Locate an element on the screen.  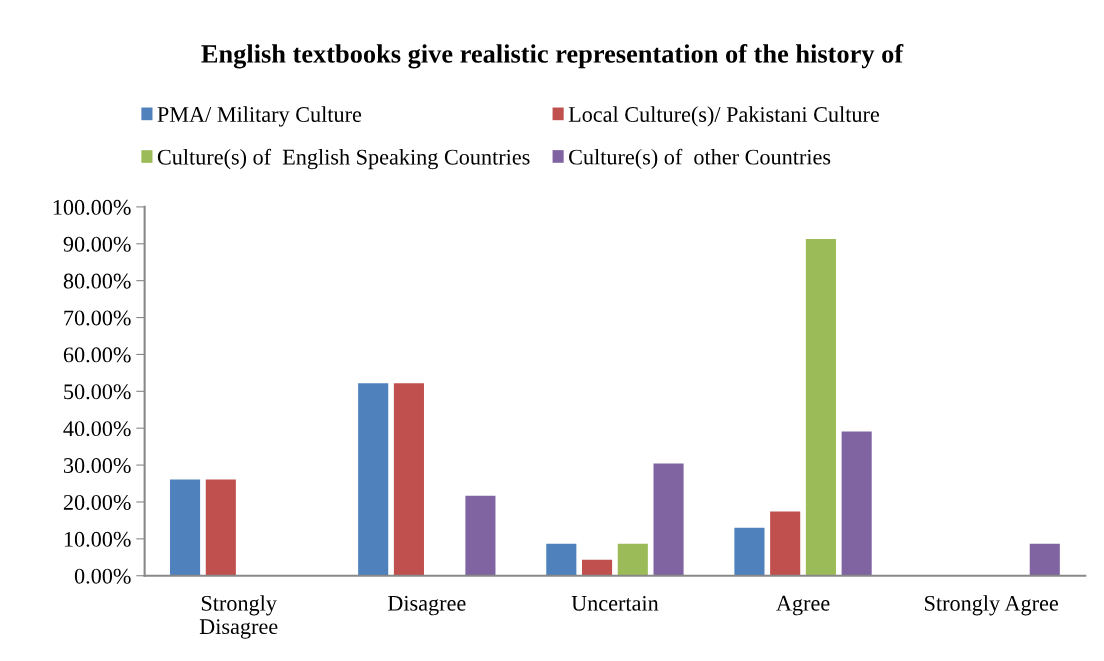
y-tick-label: 10.00% is located at coordinates (97, 539).